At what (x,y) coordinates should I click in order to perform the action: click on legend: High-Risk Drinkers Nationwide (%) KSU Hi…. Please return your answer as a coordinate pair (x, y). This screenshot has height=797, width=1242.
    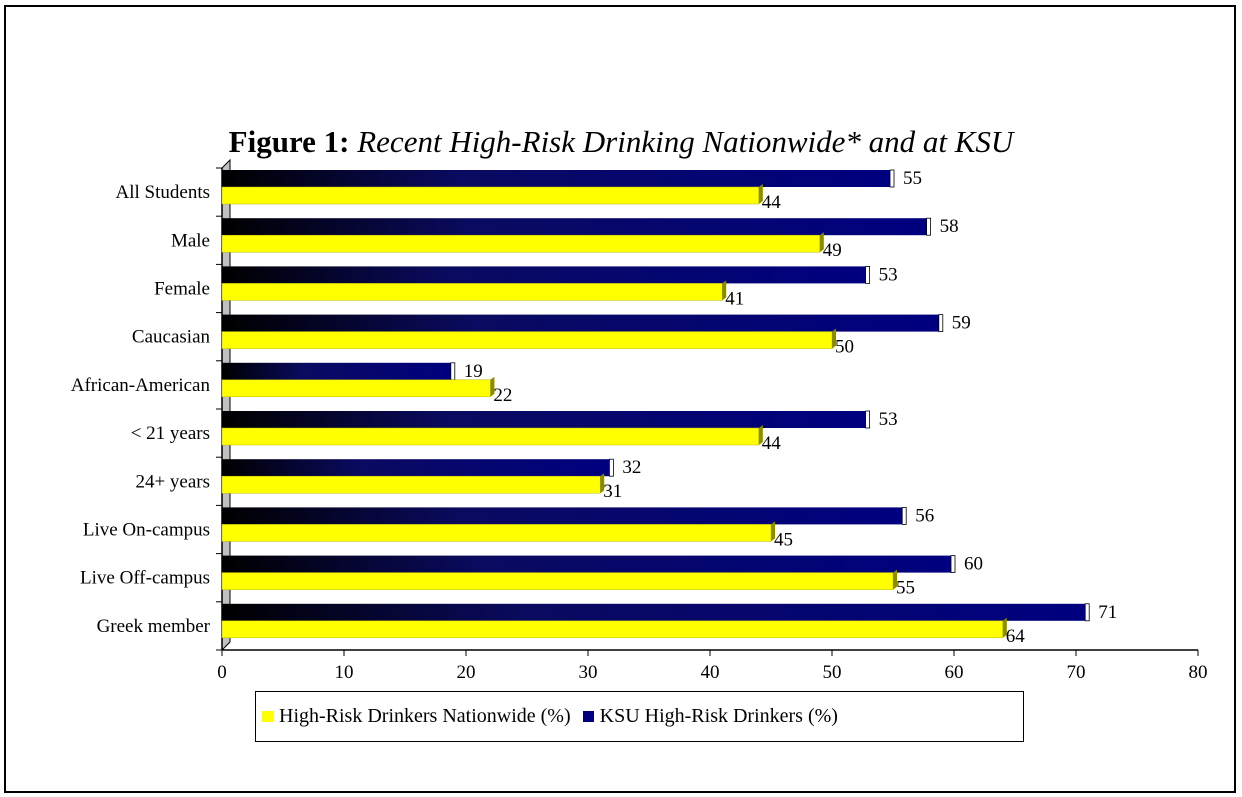
    Looking at the image, I should click on (639, 716).